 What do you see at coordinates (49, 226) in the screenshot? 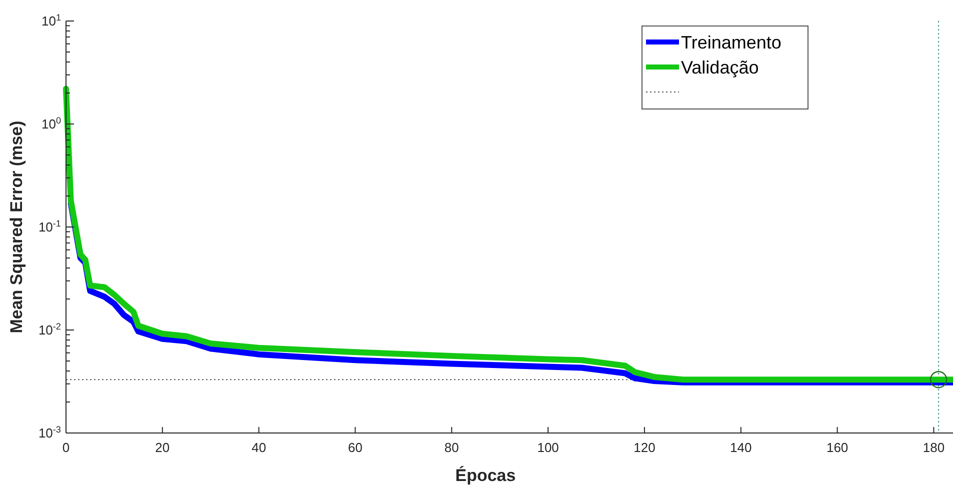
I see `y-tick-label: 10$^{-1}$` at bounding box center [49, 226].